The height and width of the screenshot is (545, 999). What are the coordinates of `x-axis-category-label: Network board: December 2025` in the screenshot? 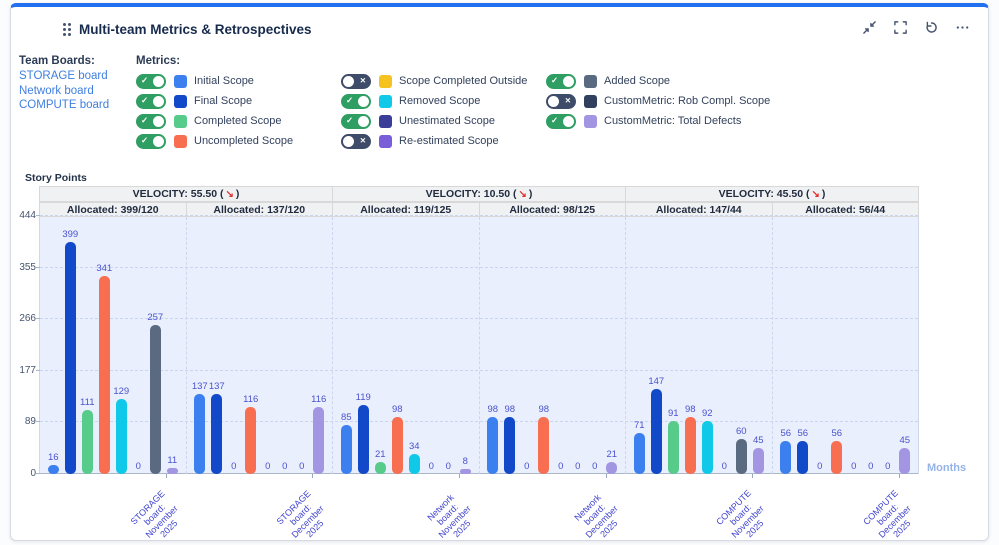 It's located at (598, 511).